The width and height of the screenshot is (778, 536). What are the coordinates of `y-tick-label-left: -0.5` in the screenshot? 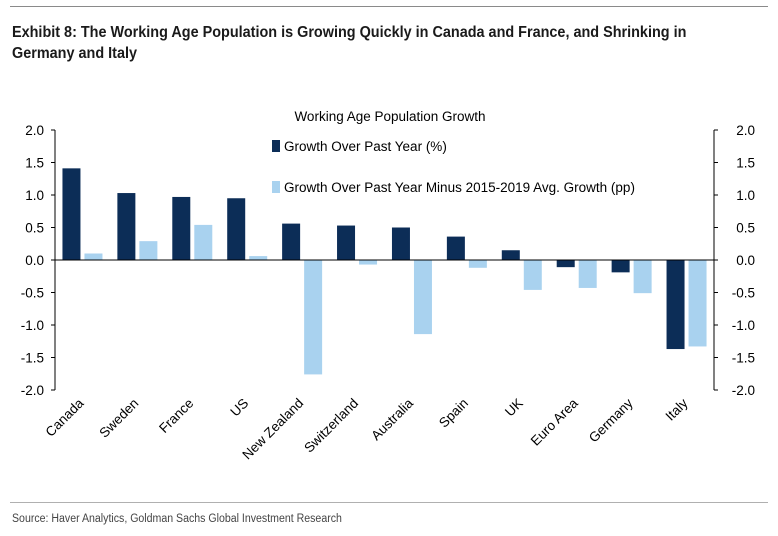 It's located at (32, 293).